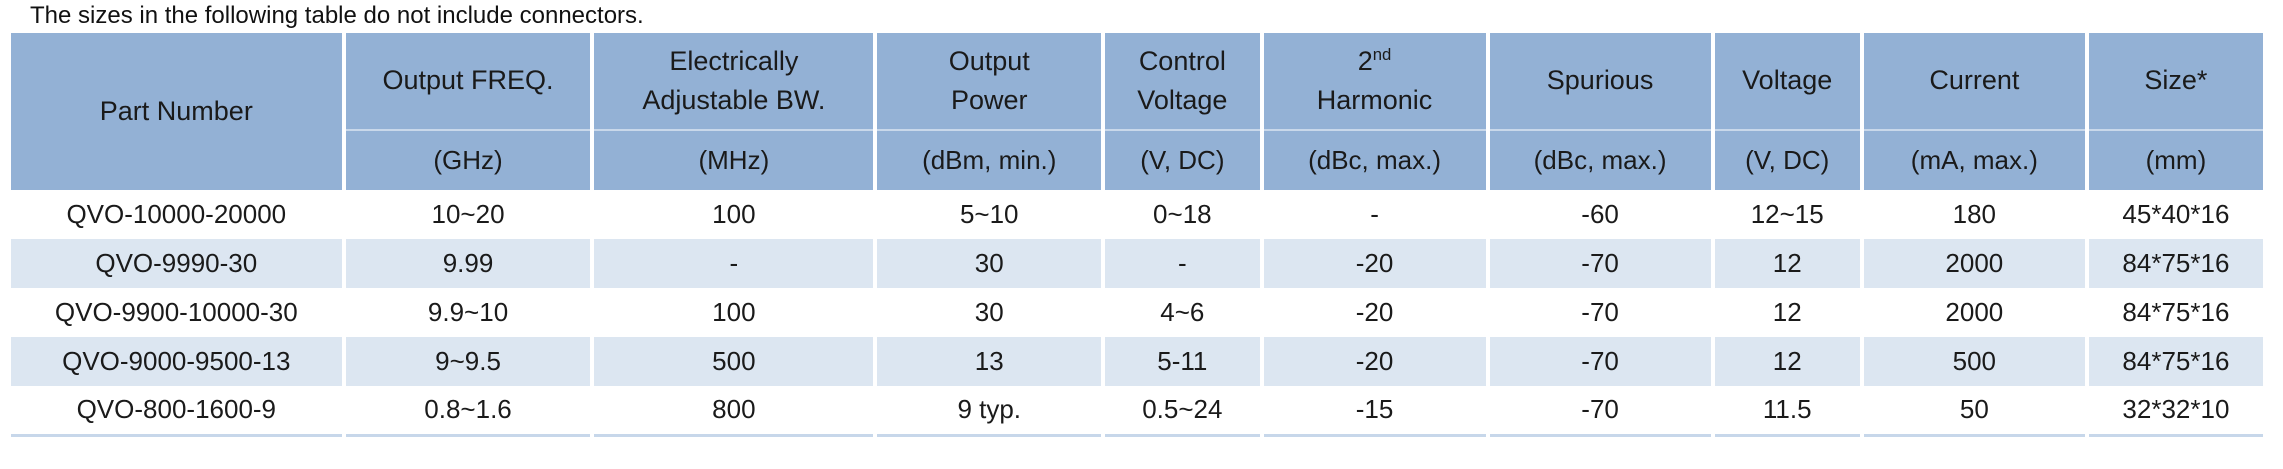  I want to click on table-cell: 45*40*16, so click(2174, 214).